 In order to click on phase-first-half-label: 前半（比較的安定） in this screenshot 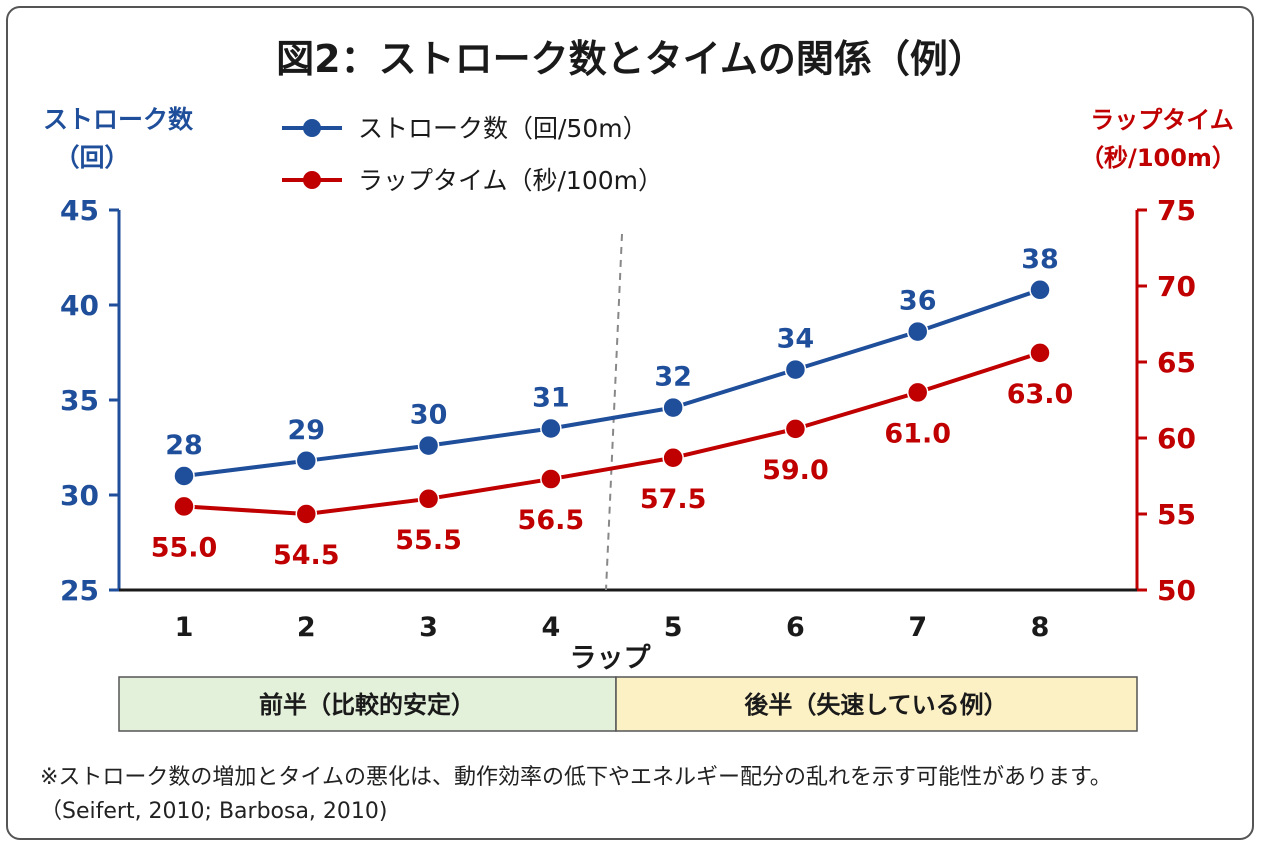, I will do `click(367, 705)`.